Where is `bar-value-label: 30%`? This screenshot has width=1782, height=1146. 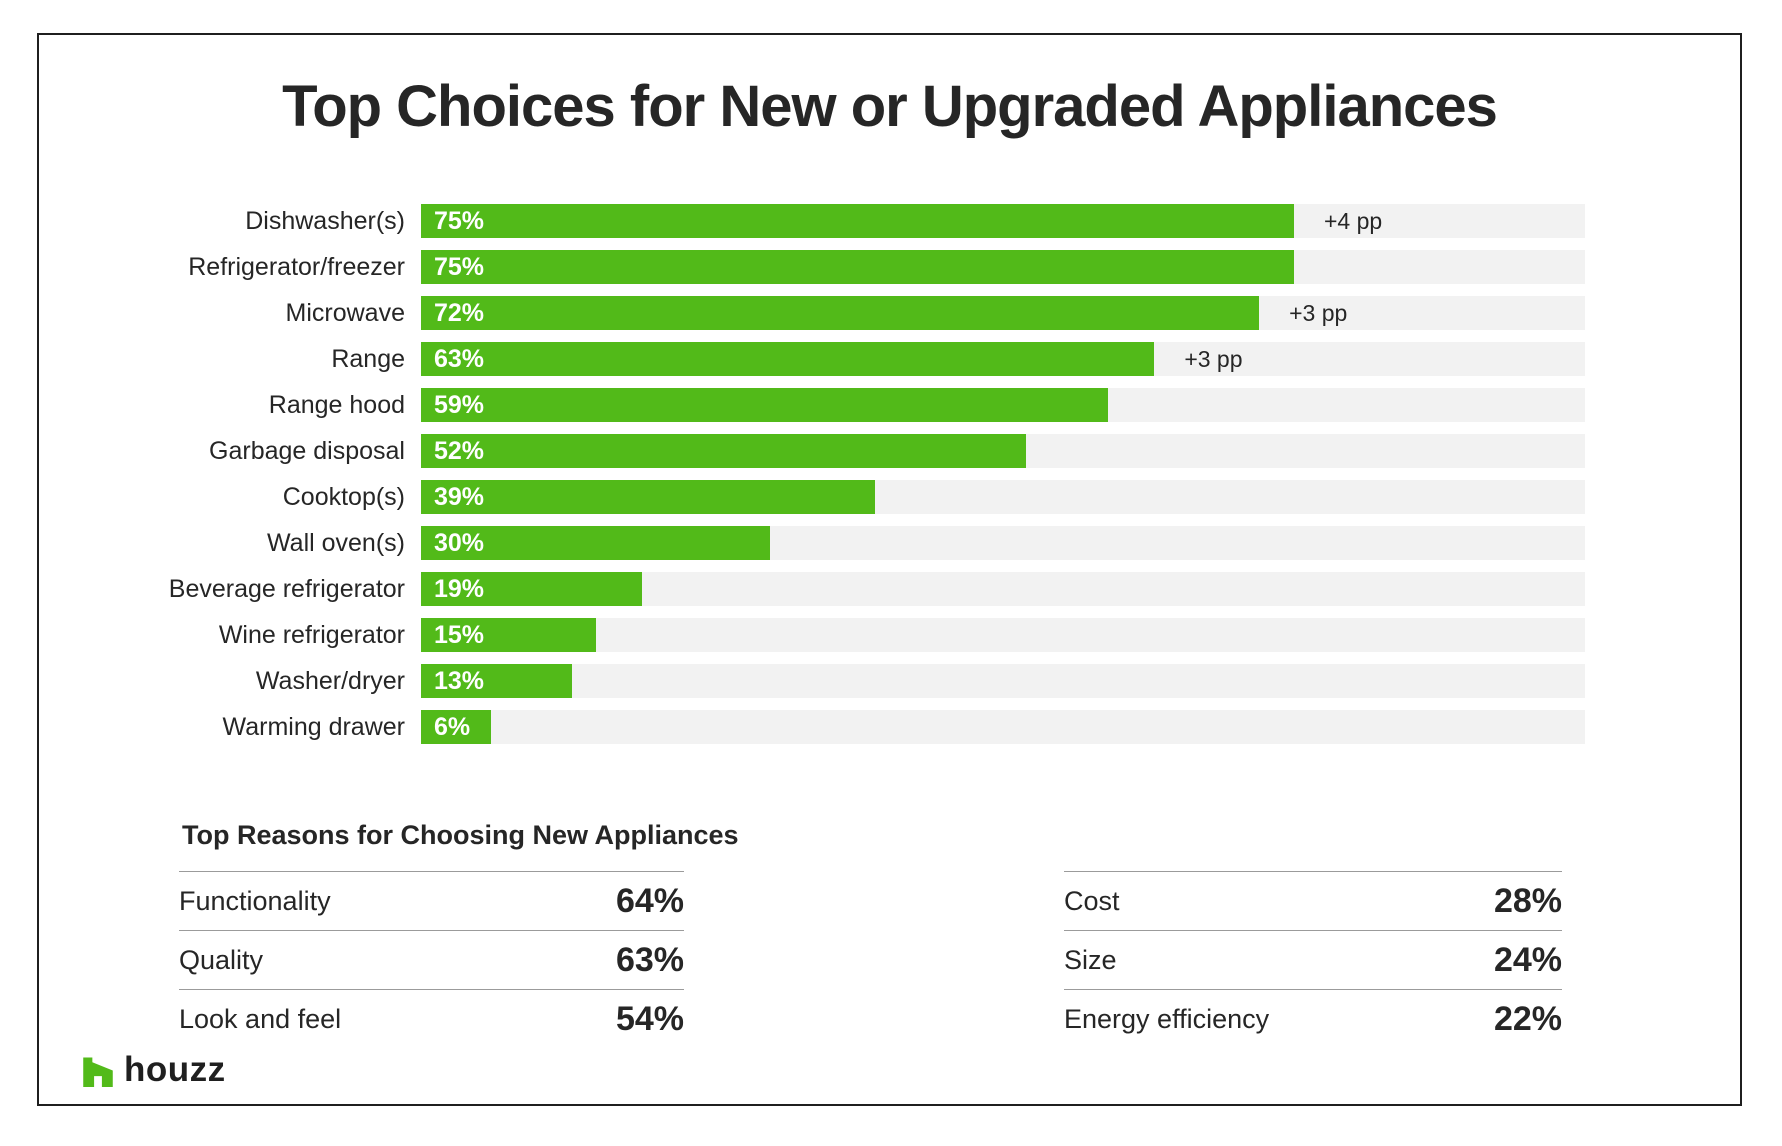 bar-value-label: 30% is located at coordinates (459, 542).